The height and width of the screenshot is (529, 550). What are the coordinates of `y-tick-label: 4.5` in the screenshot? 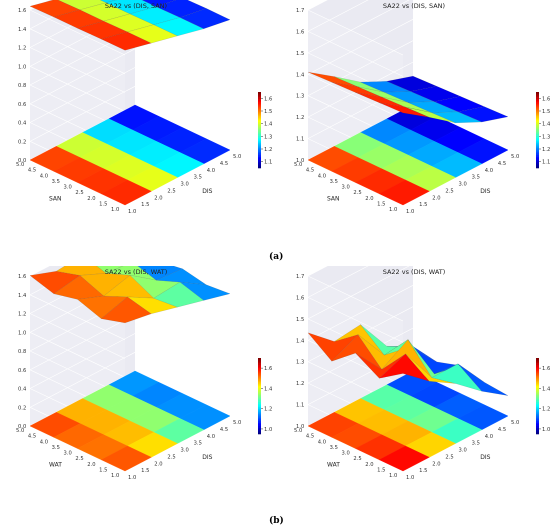 It's located at (310, 171).